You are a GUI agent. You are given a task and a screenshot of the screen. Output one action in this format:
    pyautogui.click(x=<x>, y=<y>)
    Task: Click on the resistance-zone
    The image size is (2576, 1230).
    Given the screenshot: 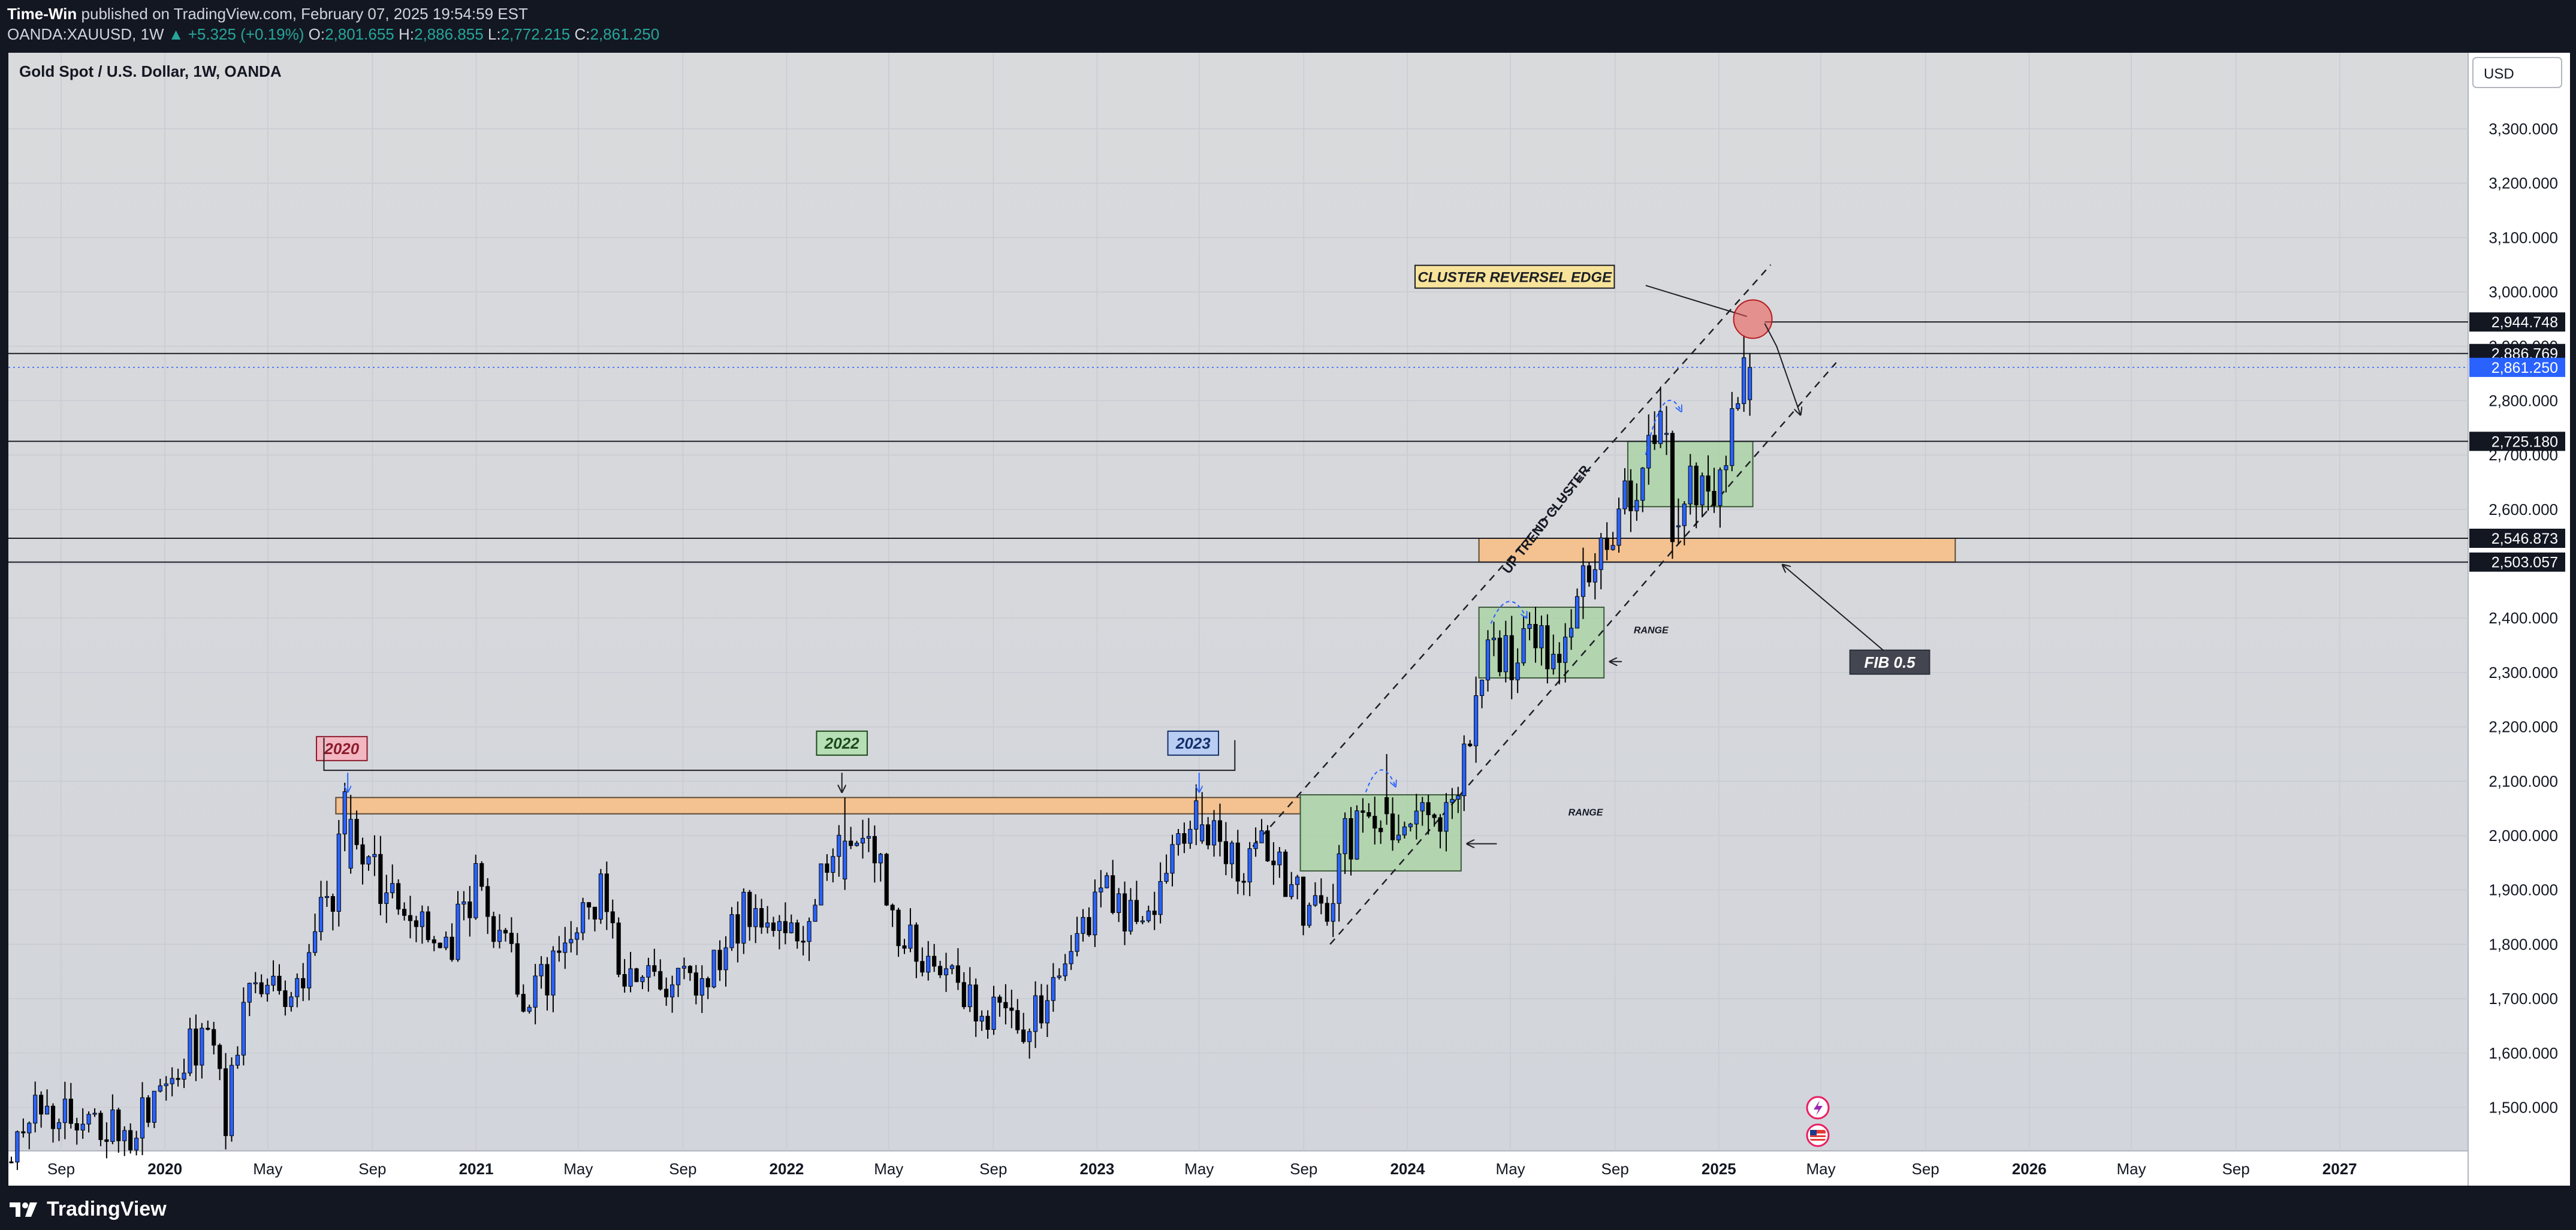 What is the action you would take?
    pyautogui.click(x=818, y=806)
    